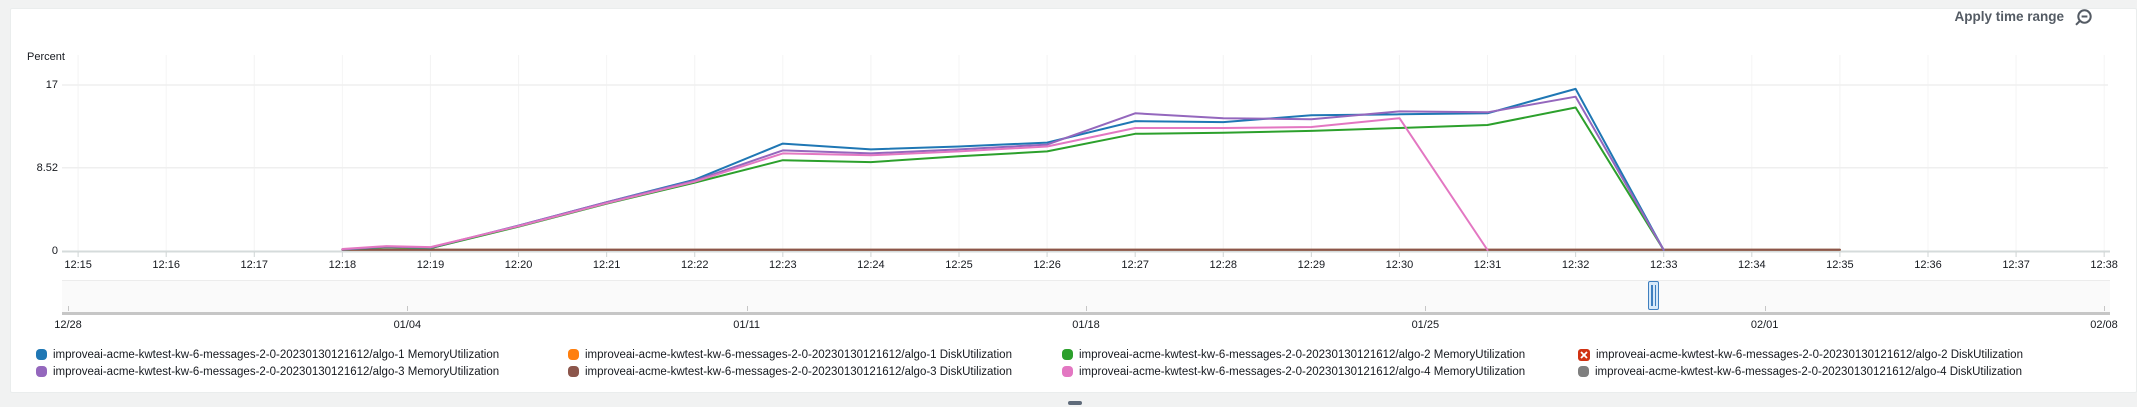 This screenshot has height=407, width=2137. Describe the element at coordinates (1399, 265) in the screenshot. I see `x-tick-label: 12:30` at that location.